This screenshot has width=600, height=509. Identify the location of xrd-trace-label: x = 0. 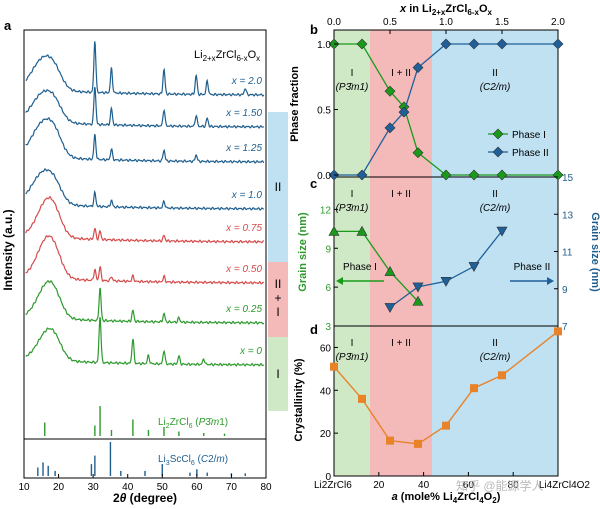
(250, 351).